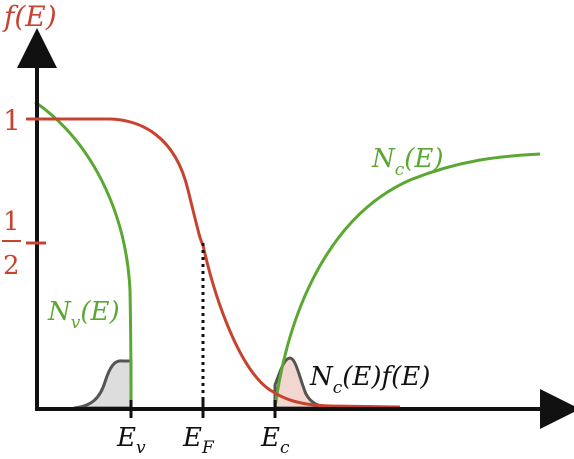 The height and width of the screenshot is (459, 574). Describe the element at coordinates (369, 380) in the screenshot. I see `electron-density-label: Nc(E)f(E)` at that location.